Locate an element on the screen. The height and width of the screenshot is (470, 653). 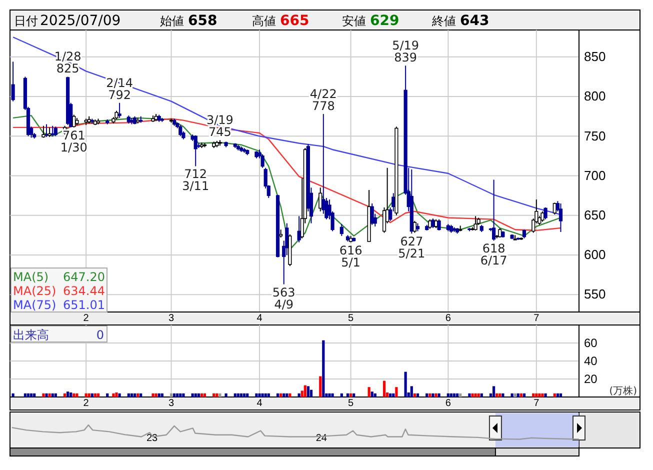
y-tick-label: 600 is located at coordinates (595, 254).